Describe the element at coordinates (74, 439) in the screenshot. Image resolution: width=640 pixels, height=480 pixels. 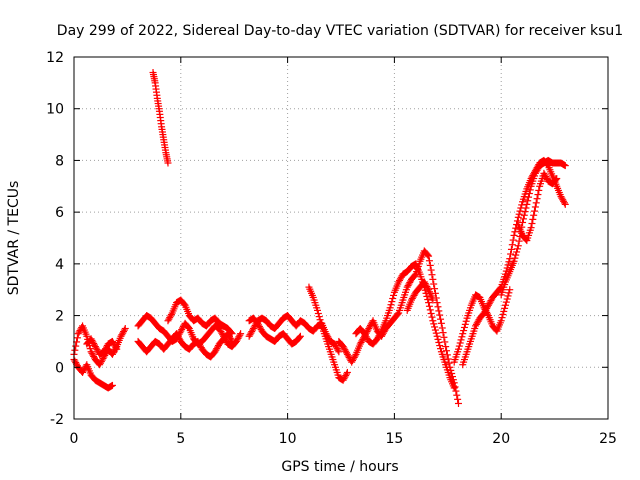
I see `x-tick-label: 0` at that location.